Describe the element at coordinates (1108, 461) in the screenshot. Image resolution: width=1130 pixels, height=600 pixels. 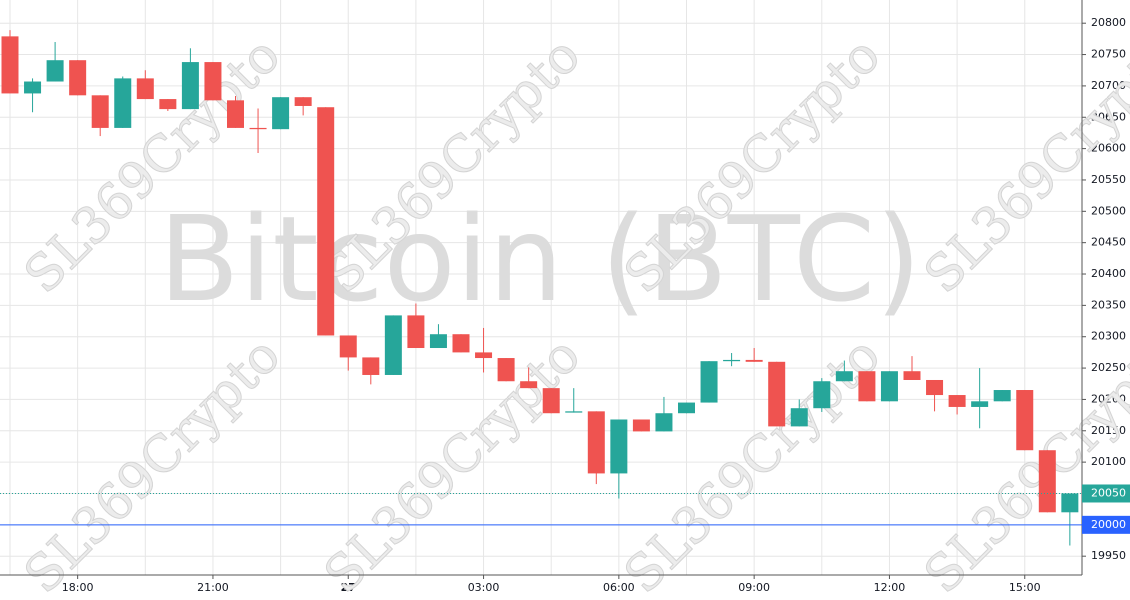
I see `y-tick-label: 20100` at that location.